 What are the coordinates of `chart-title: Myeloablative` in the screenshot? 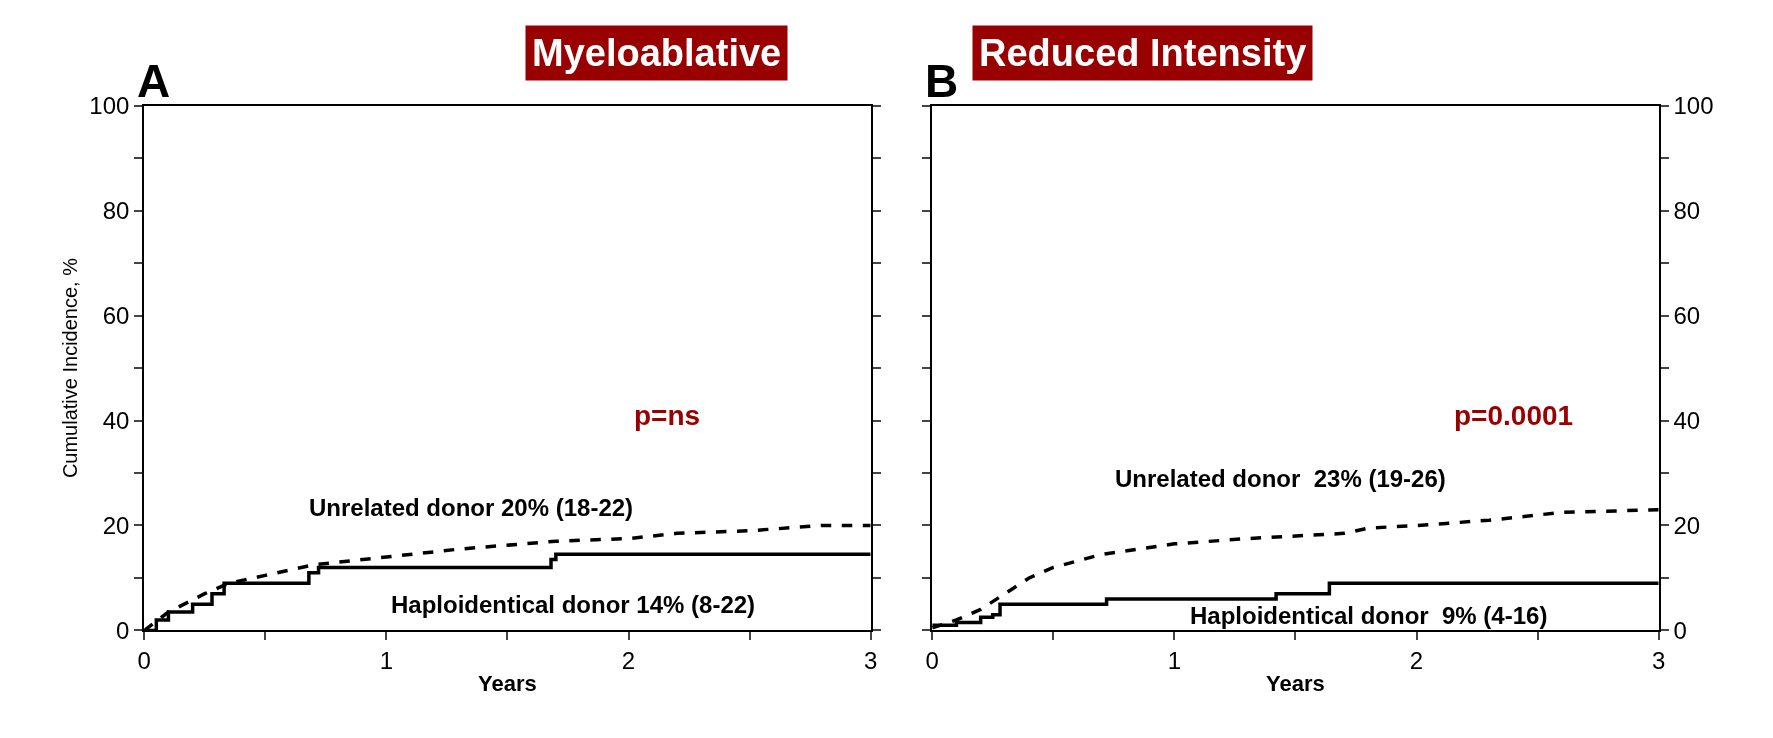 It's located at (657, 53).